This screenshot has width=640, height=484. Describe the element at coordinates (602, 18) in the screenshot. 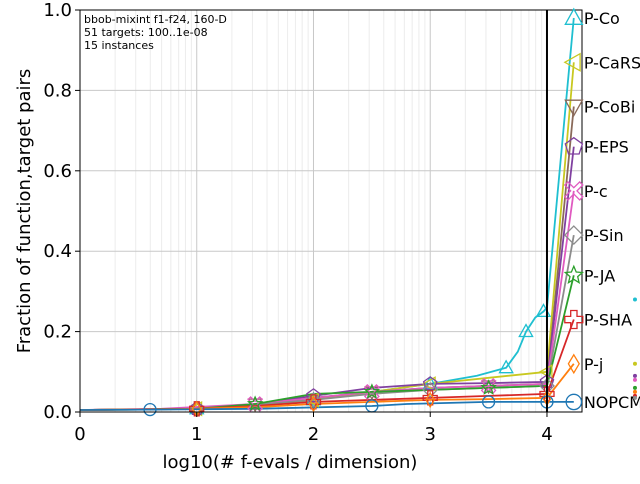

I see `legend-label-p-co: P-Co` at that location.